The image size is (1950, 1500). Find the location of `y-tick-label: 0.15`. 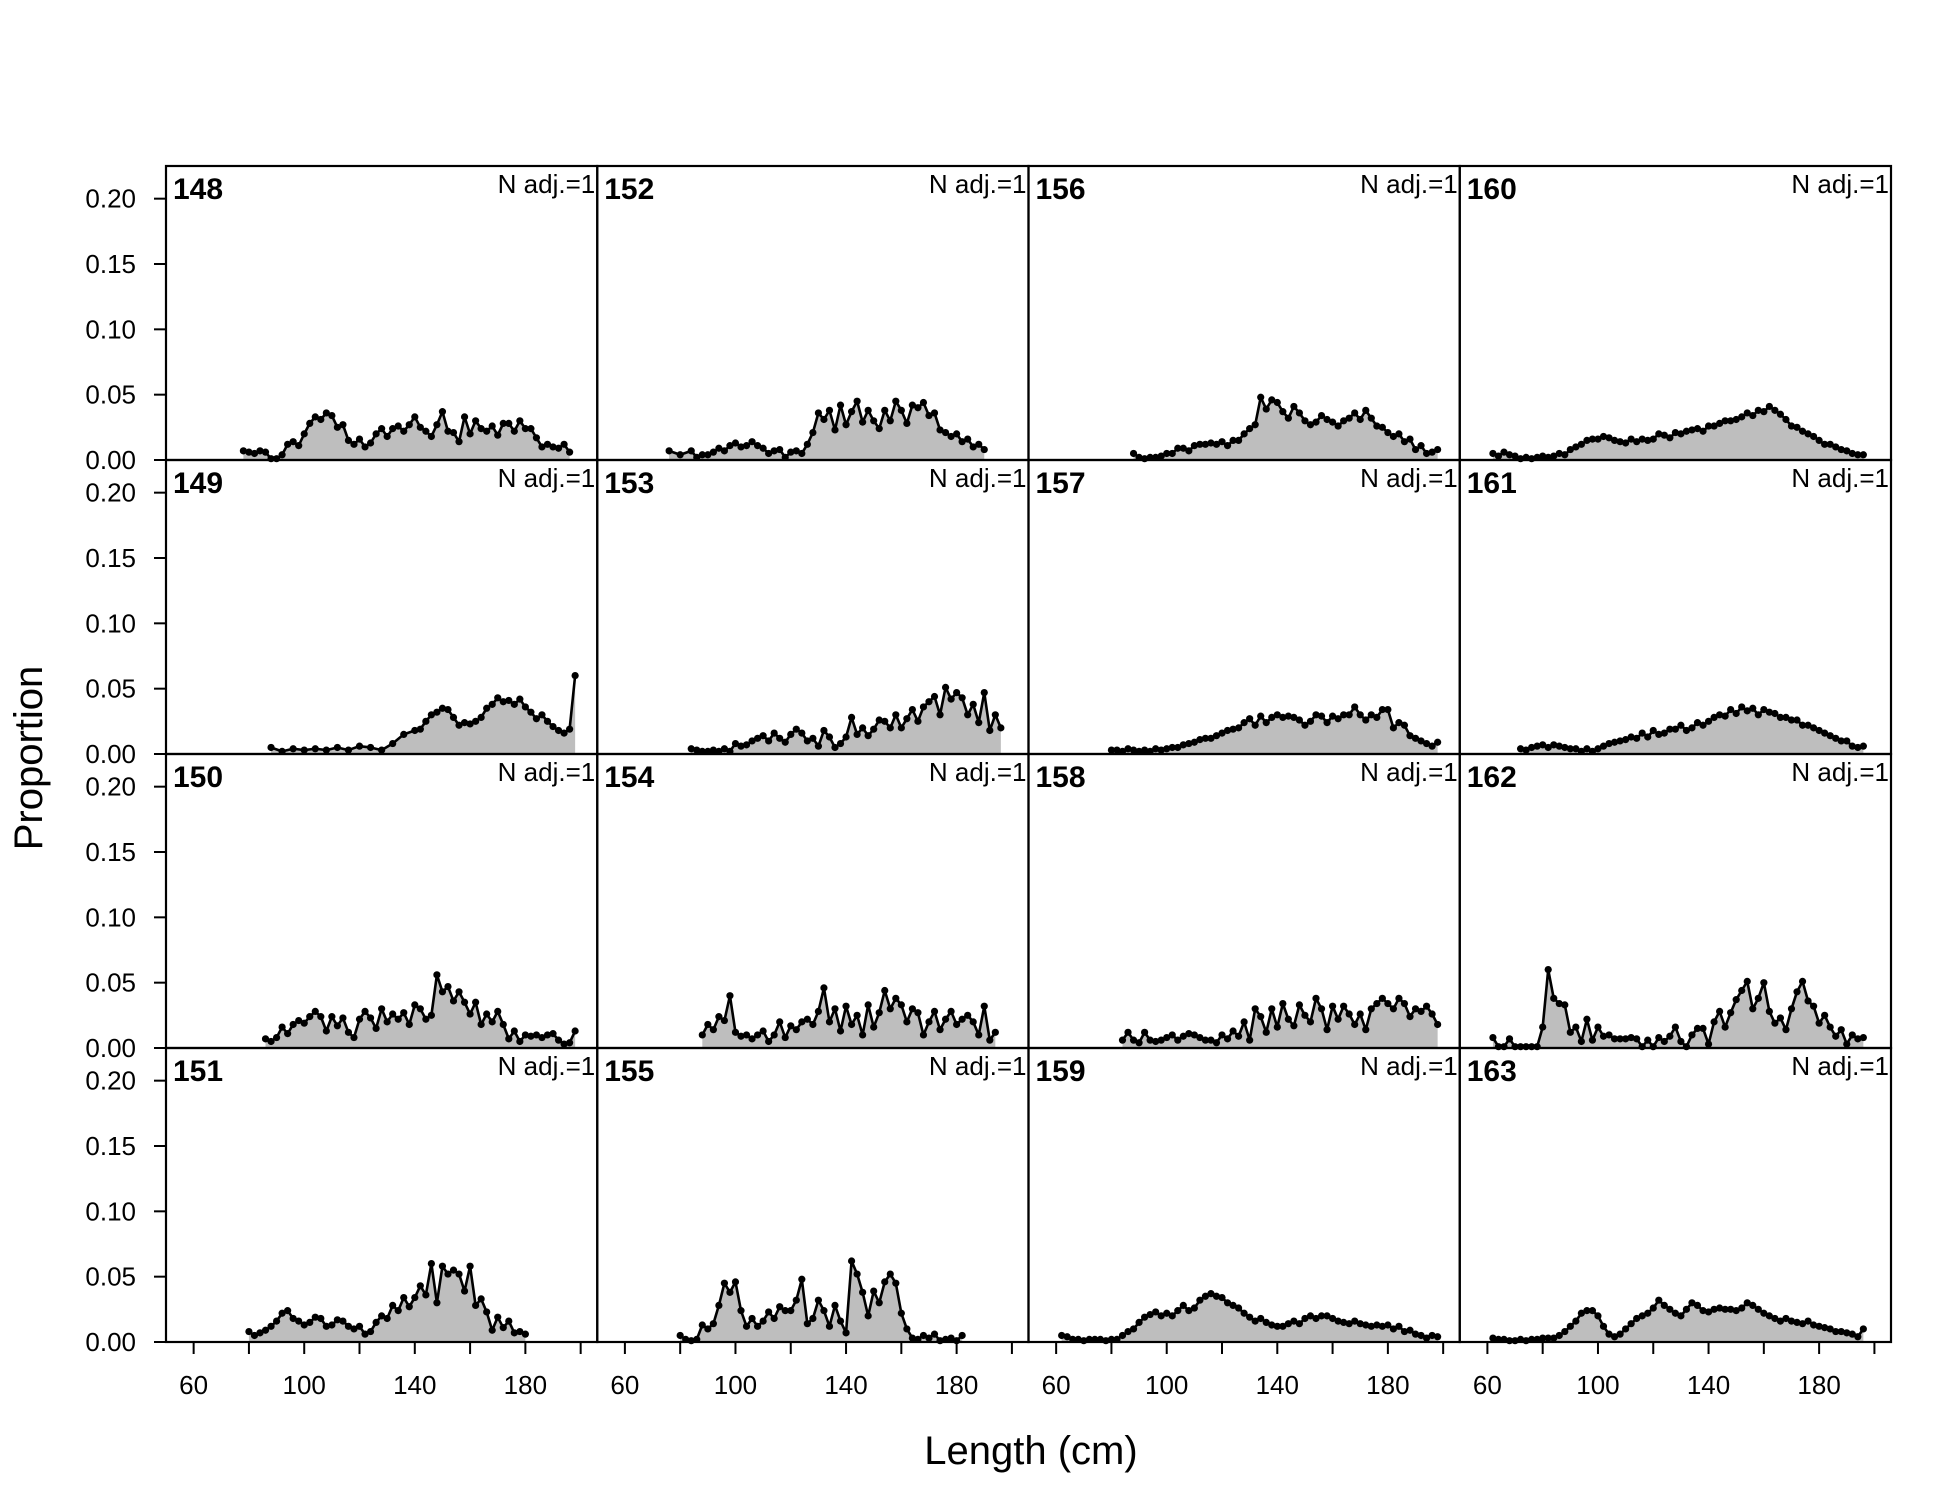

y-tick-label: 0.15 is located at coordinates (110, 264).